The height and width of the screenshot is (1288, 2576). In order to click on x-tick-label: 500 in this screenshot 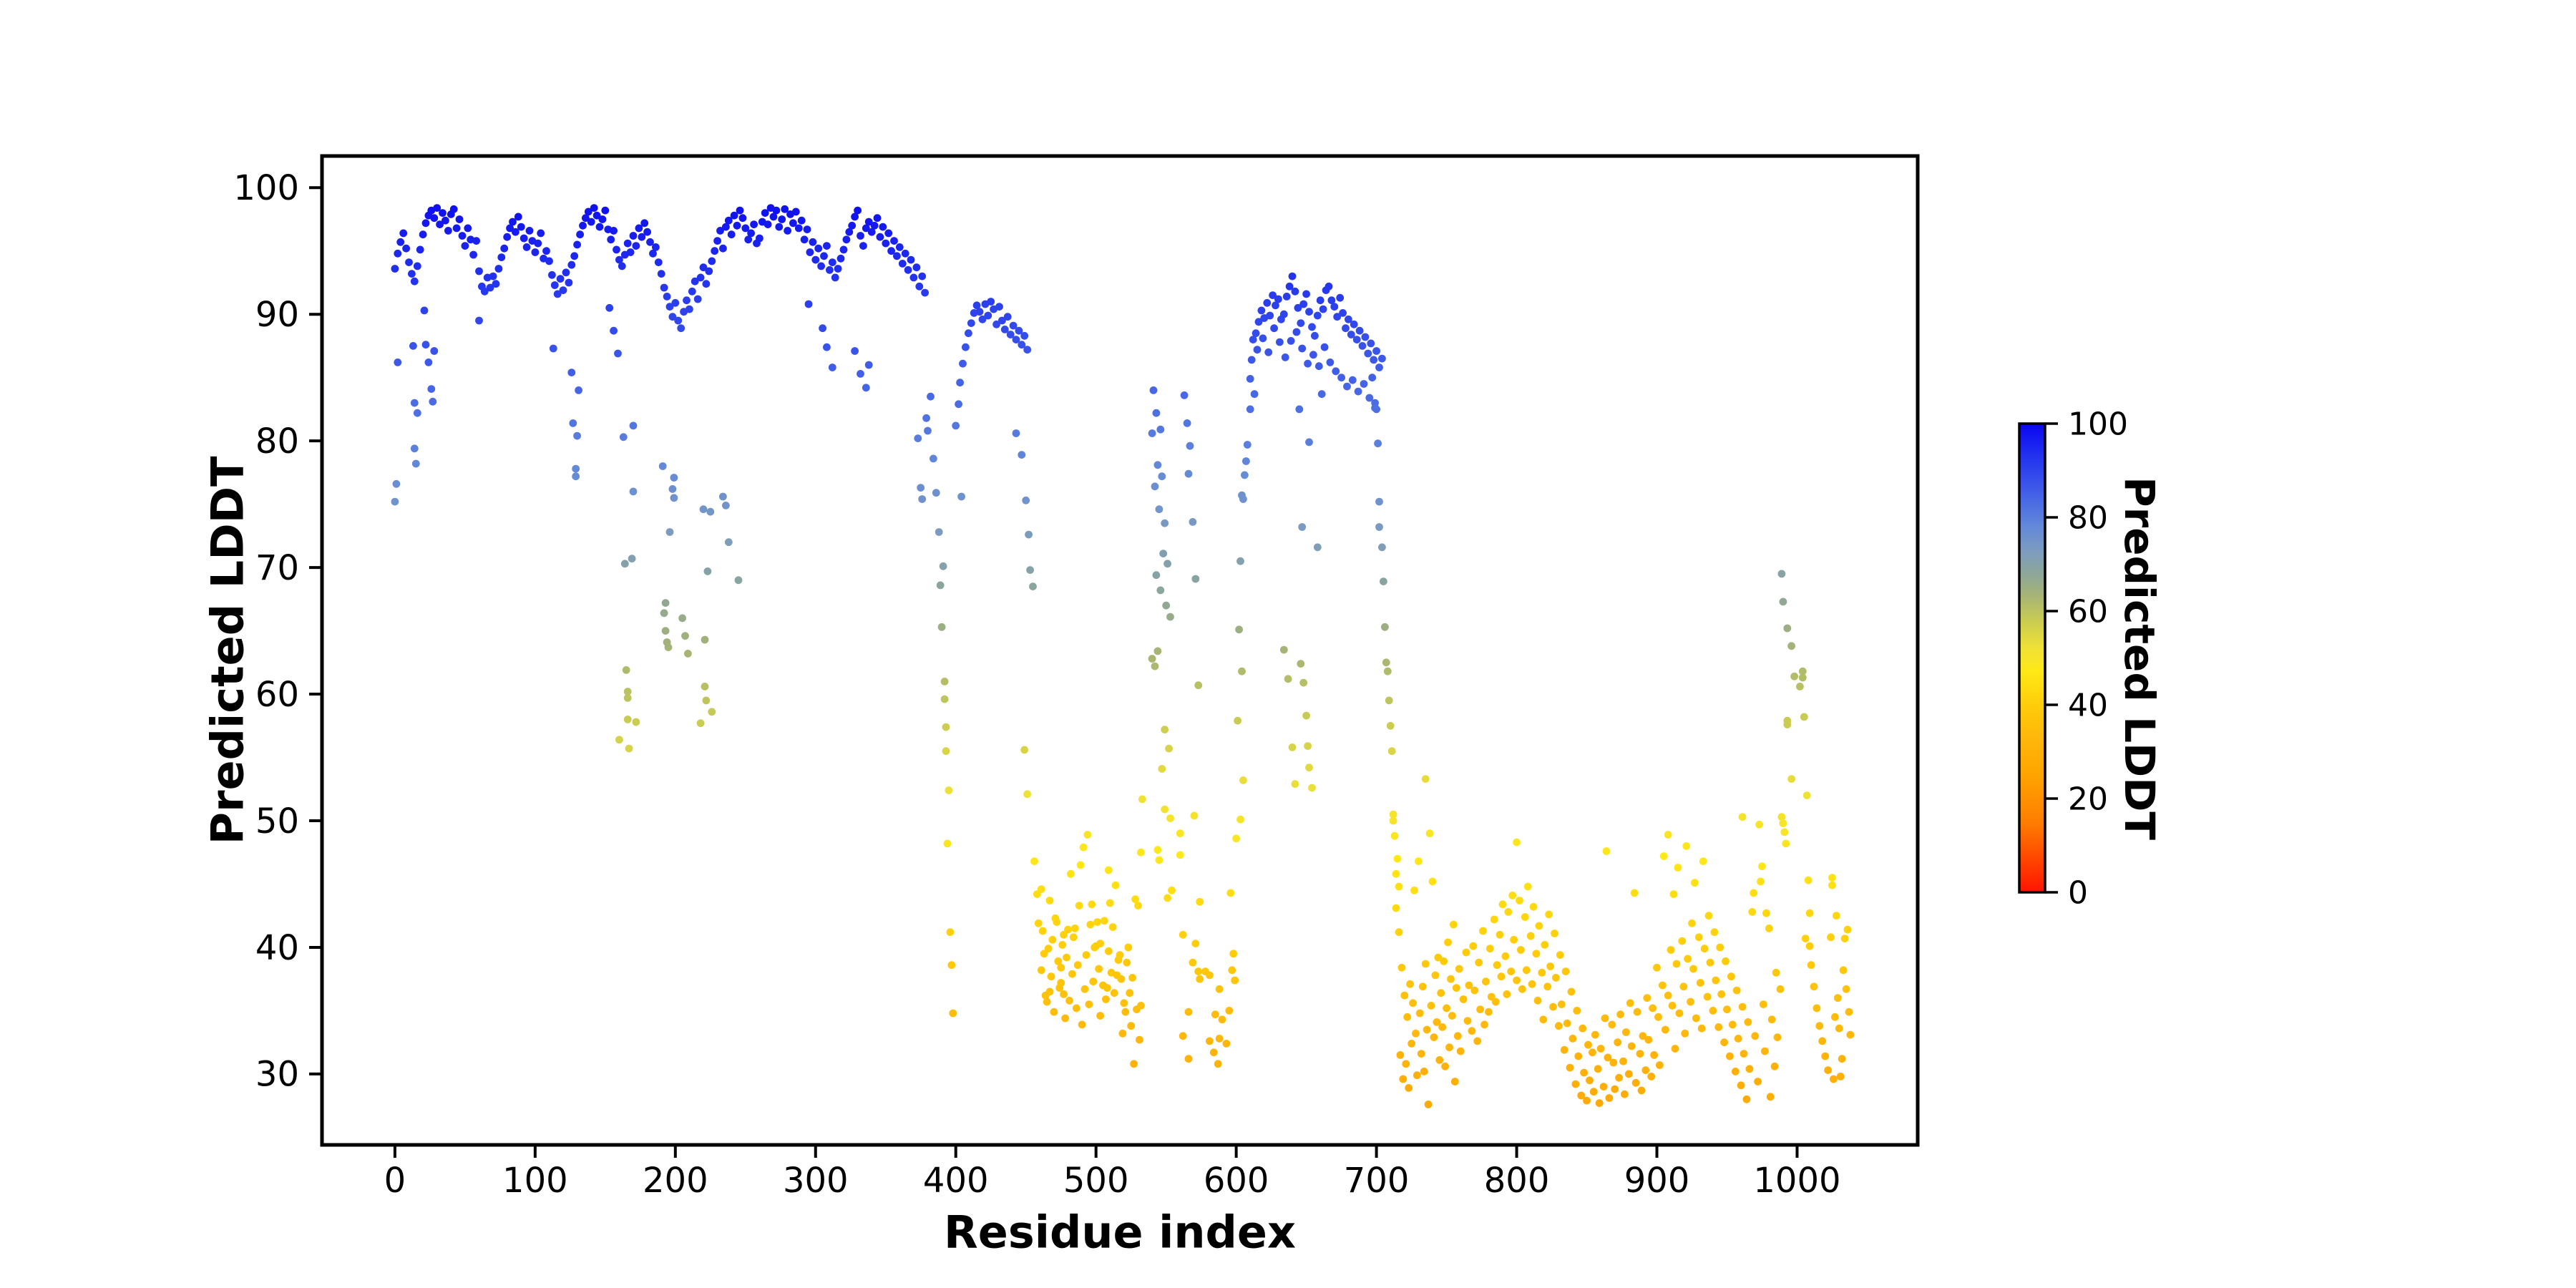, I will do `click(1096, 1181)`.